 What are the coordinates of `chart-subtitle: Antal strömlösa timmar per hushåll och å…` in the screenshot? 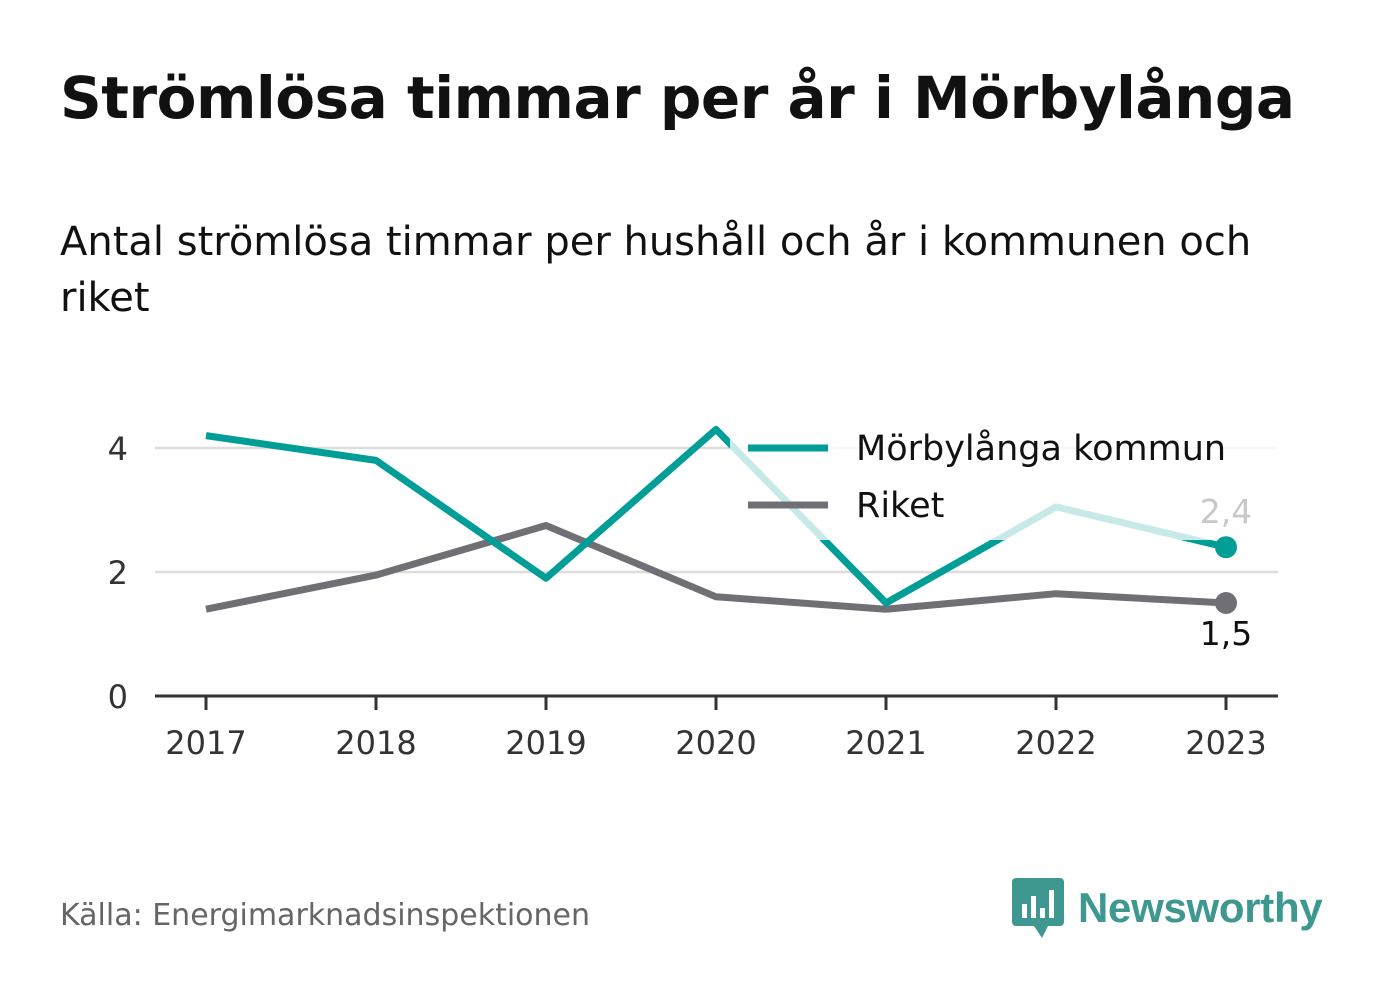 It's located at (656, 270).